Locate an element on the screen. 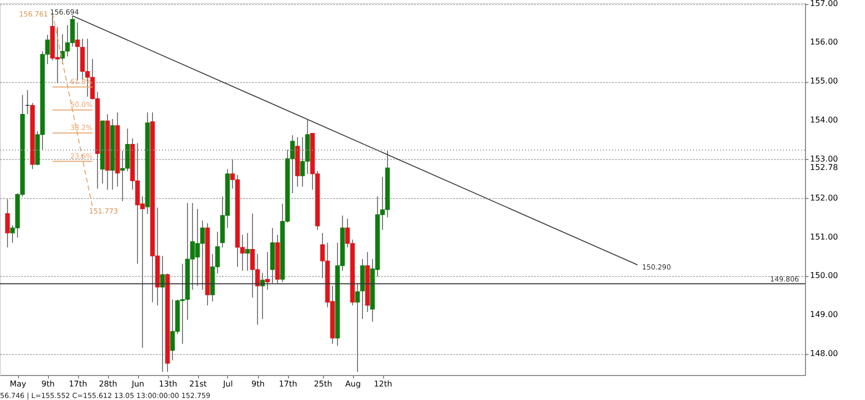 The width and height of the screenshot is (865, 400). x-tick-label: Jul is located at coordinates (227, 384).